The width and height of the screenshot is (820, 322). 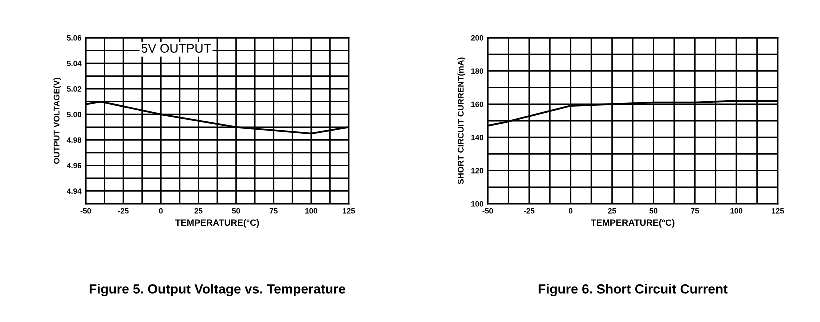 What do you see at coordinates (633, 290) in the screenshot?
I see `text: Figure 6. Short Circuit Current` at bounding box center [633, 290].